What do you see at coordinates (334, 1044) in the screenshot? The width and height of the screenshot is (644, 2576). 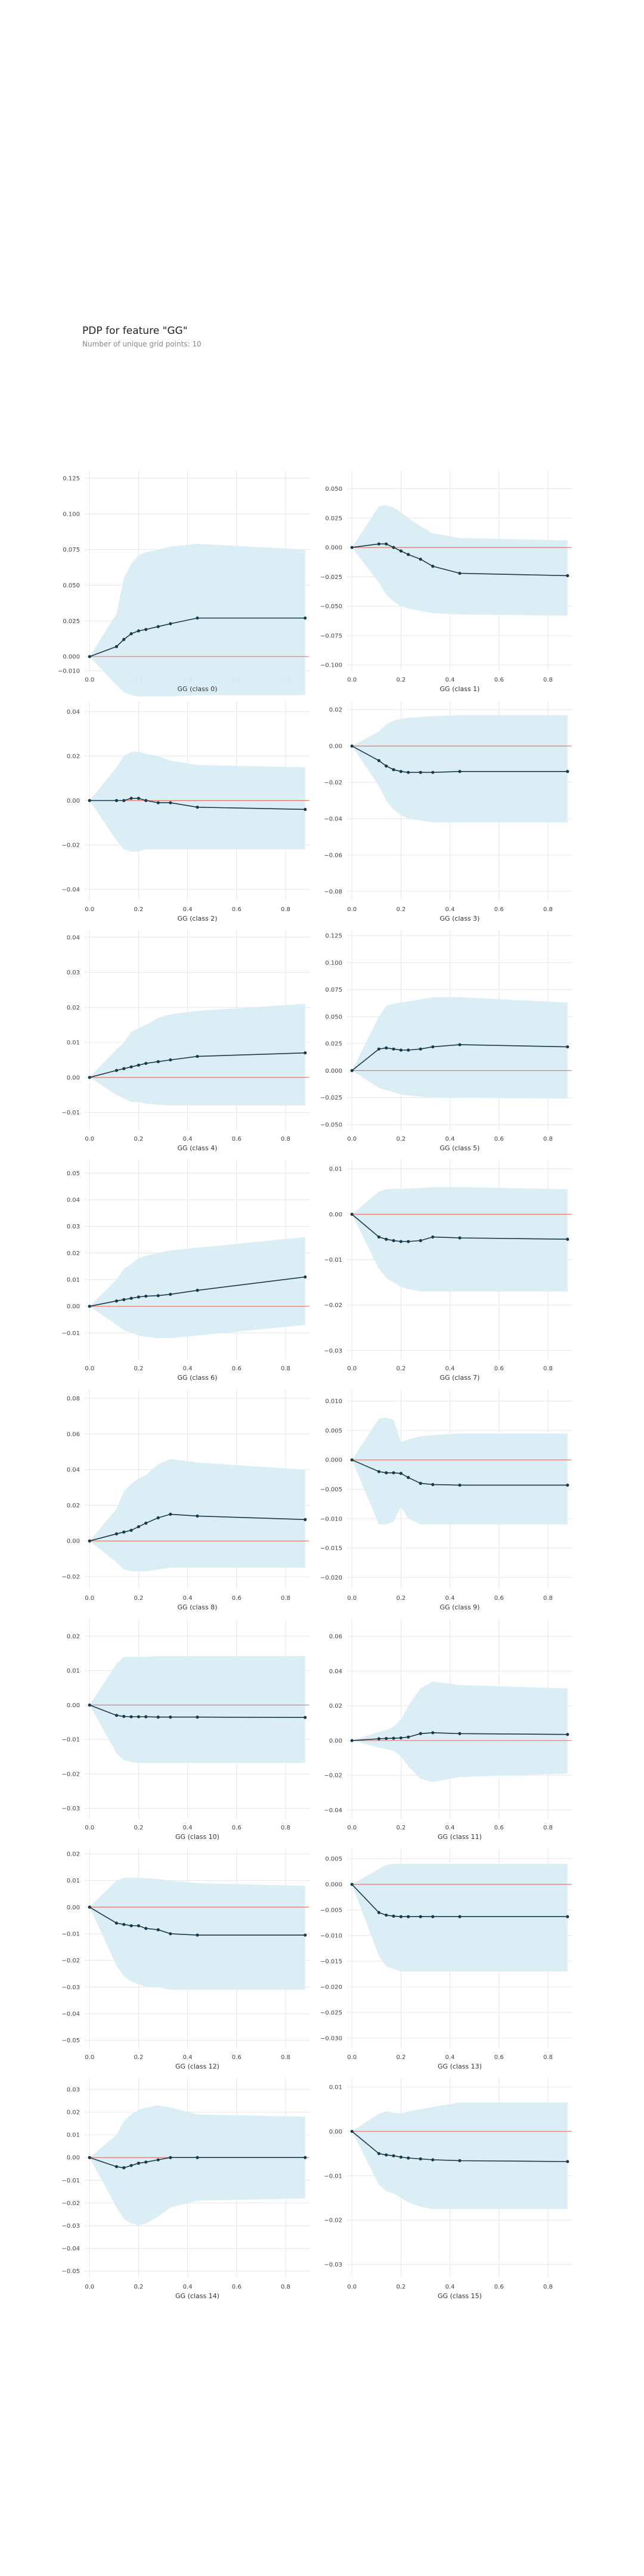 I see `y-tick-label: 0.025` at bounding box center [334, 1044].